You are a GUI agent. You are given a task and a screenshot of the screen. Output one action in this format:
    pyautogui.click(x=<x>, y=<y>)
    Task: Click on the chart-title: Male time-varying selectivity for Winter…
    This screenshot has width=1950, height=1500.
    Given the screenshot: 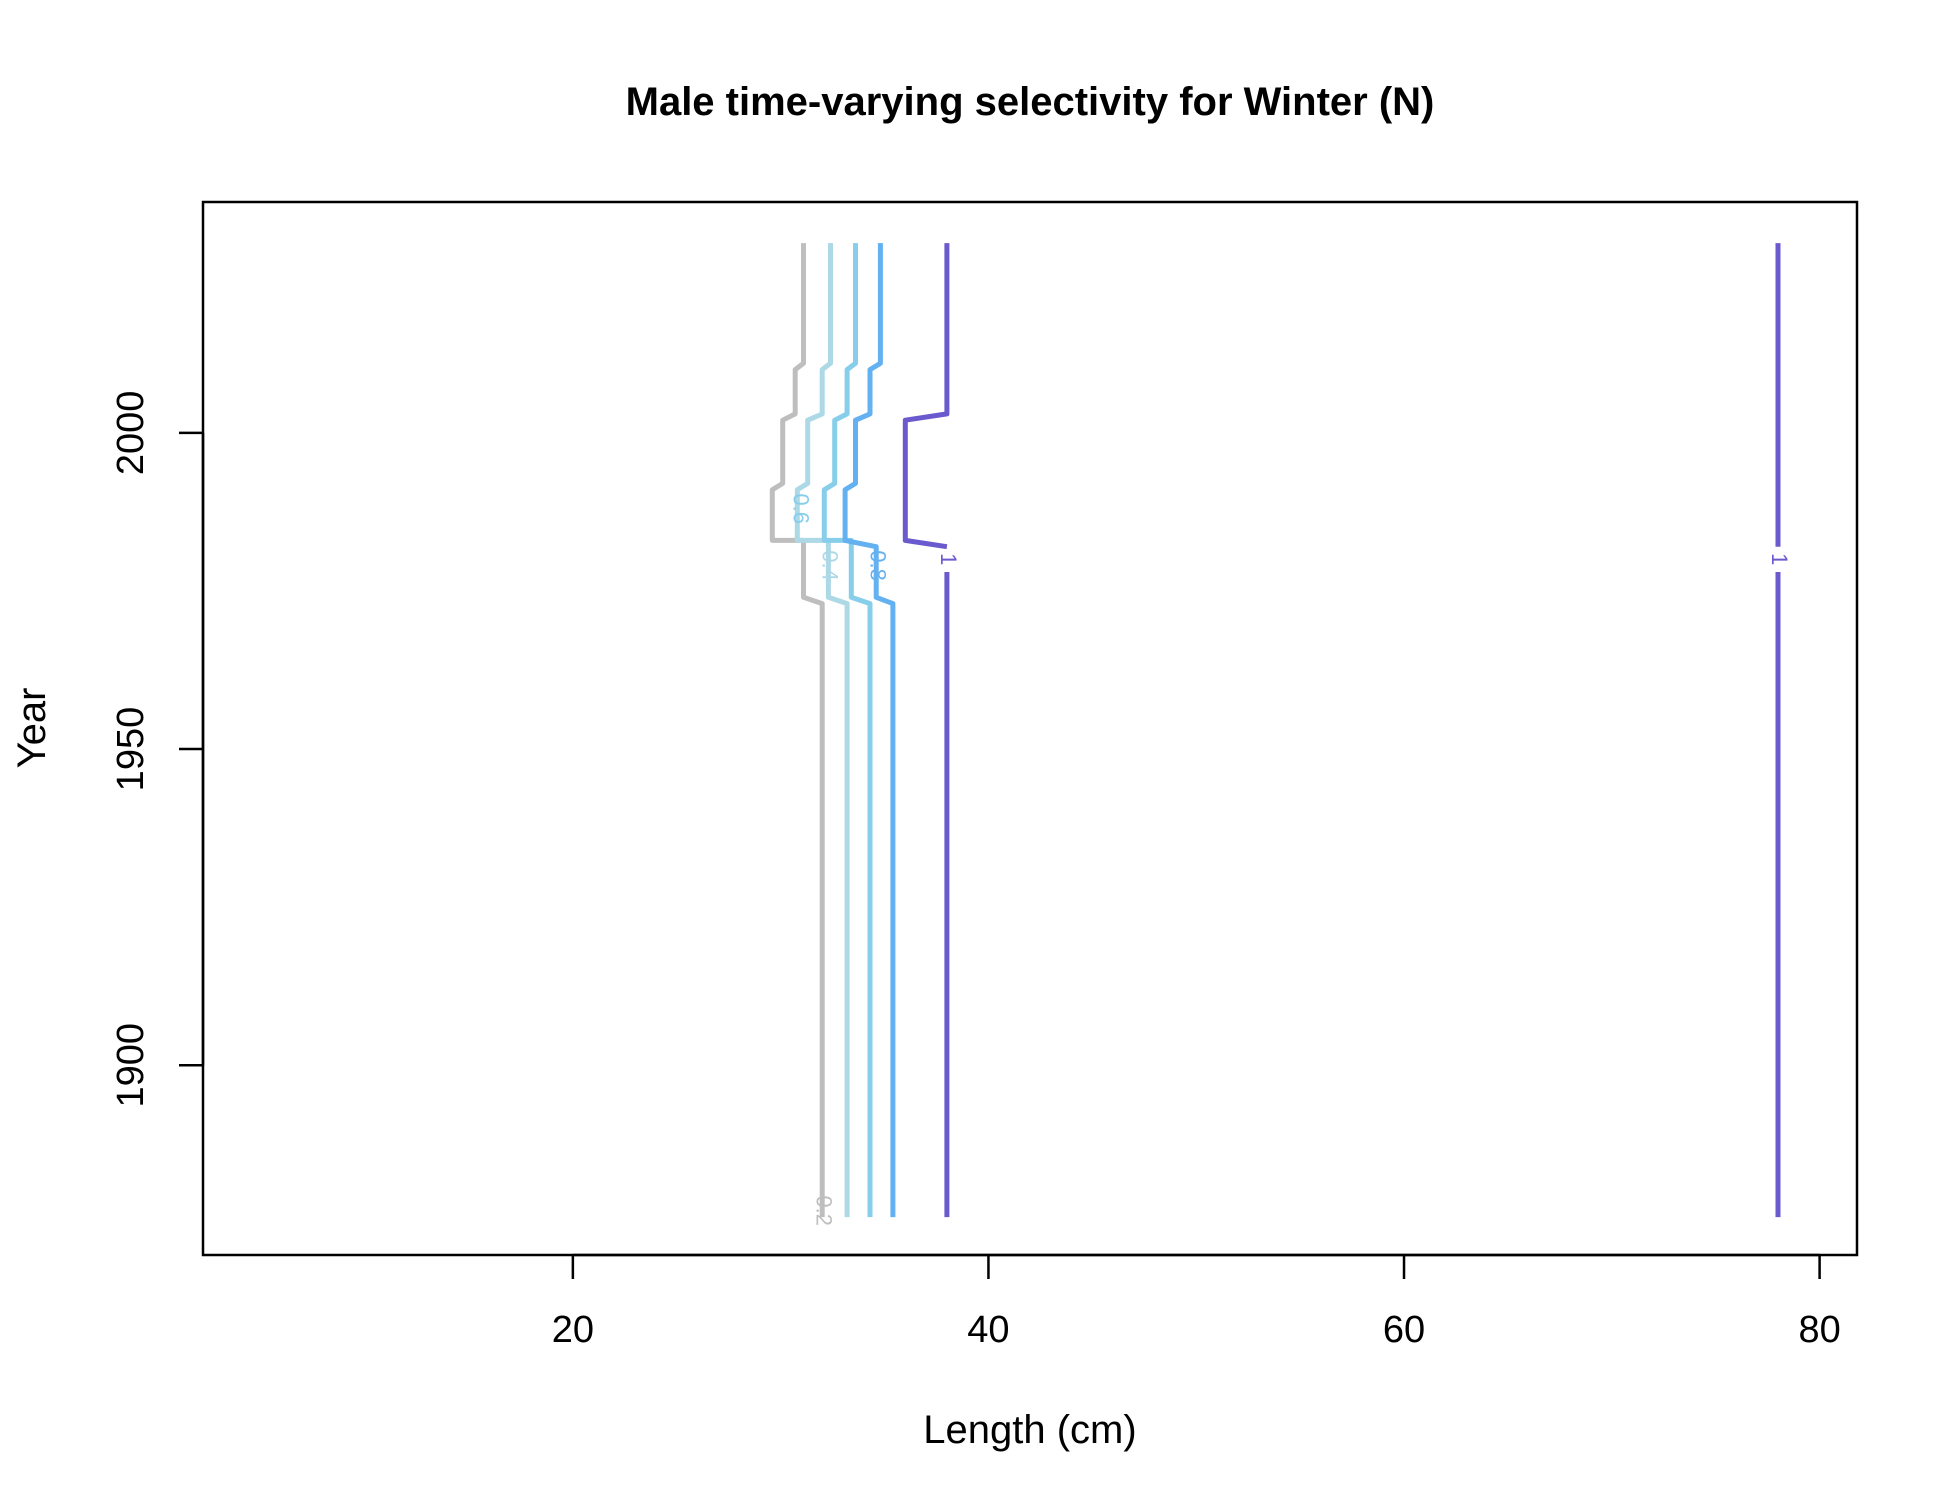 What is the action you would take?
    pyautogui.click(x=1030, y=102)
    